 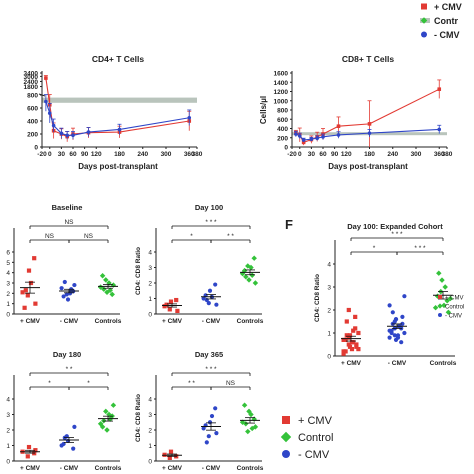 I want to click on chart-baseline: Baseline 0 1 2 3 4 5 6 + CMV - CMV Controls NS NS NS, so click(x=63, y=264).